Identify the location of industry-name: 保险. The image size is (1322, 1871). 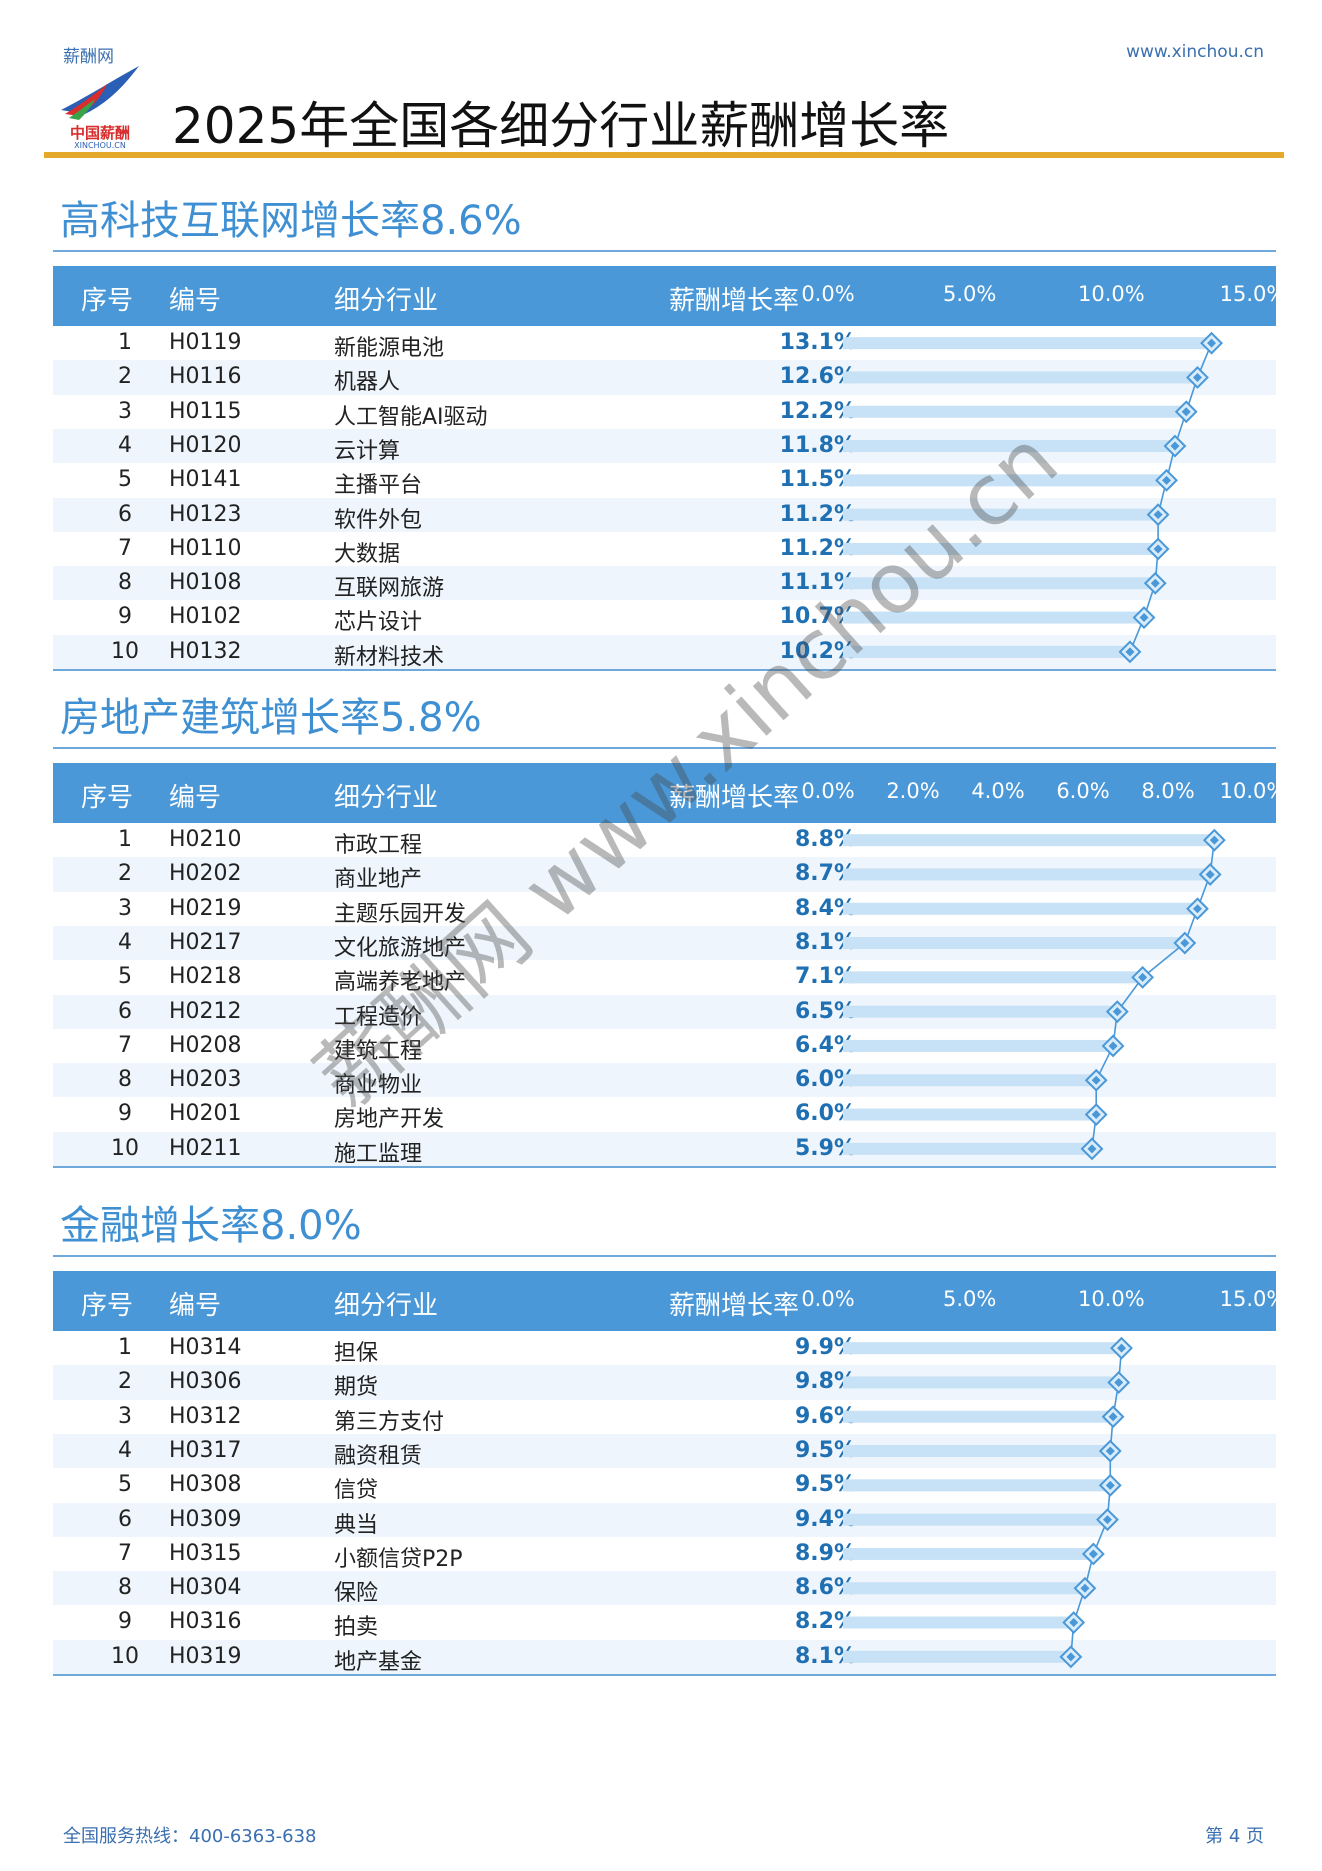
(356, 1594).